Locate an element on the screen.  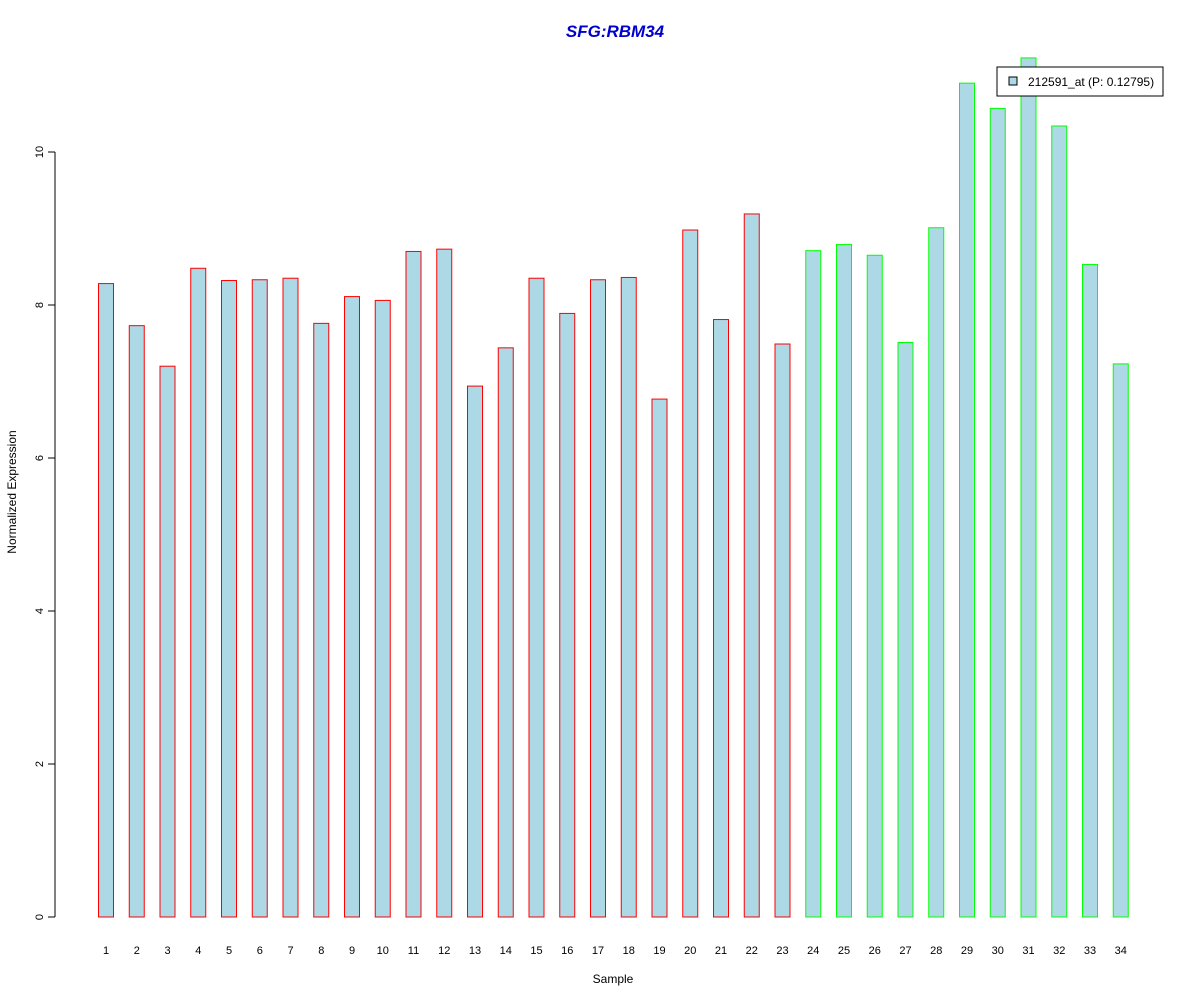
x-tick-label: 9 is located at coordinates (352, 951).